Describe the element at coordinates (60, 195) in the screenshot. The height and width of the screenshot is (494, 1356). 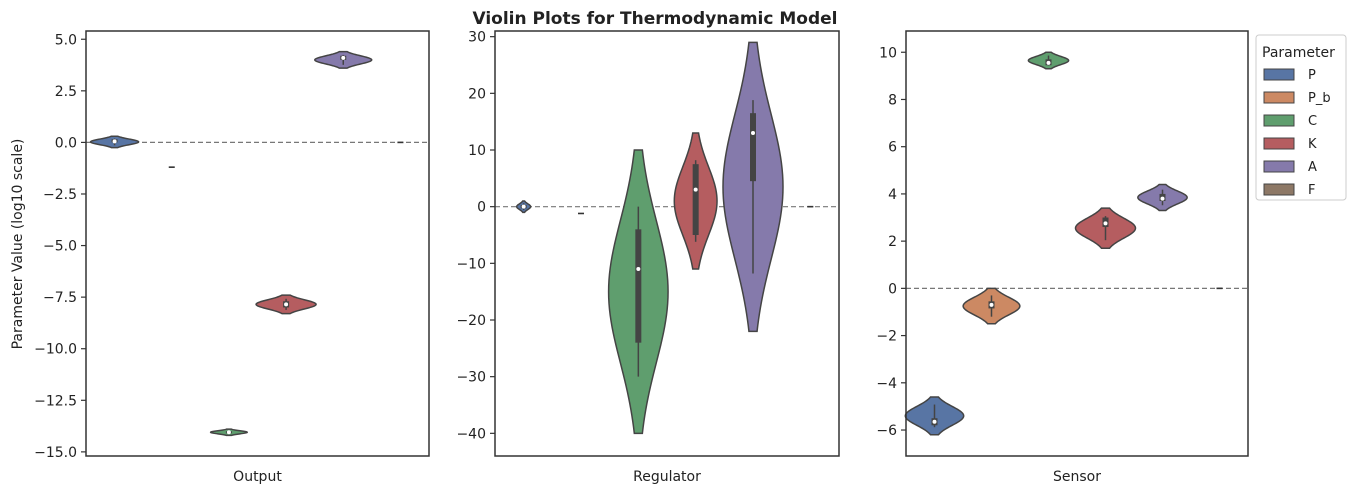
I see `y-tick-label: −2.5` at that location.